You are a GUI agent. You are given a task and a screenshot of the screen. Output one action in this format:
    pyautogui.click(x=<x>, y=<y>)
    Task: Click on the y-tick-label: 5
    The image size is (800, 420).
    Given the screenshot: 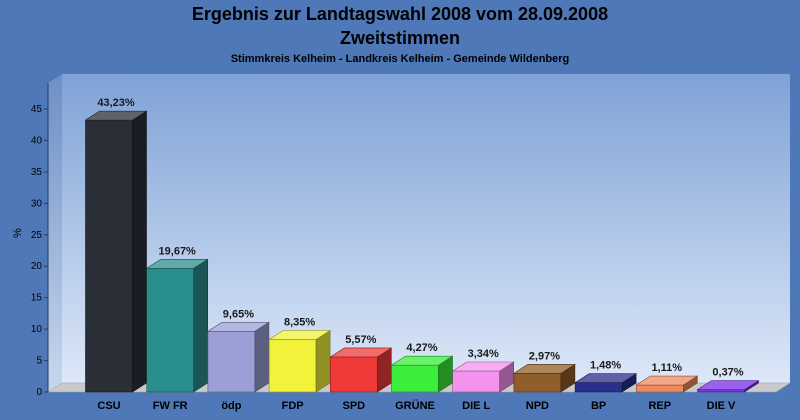 What is the action you would take?
    pyautogui.click(x=39, y=361)
    